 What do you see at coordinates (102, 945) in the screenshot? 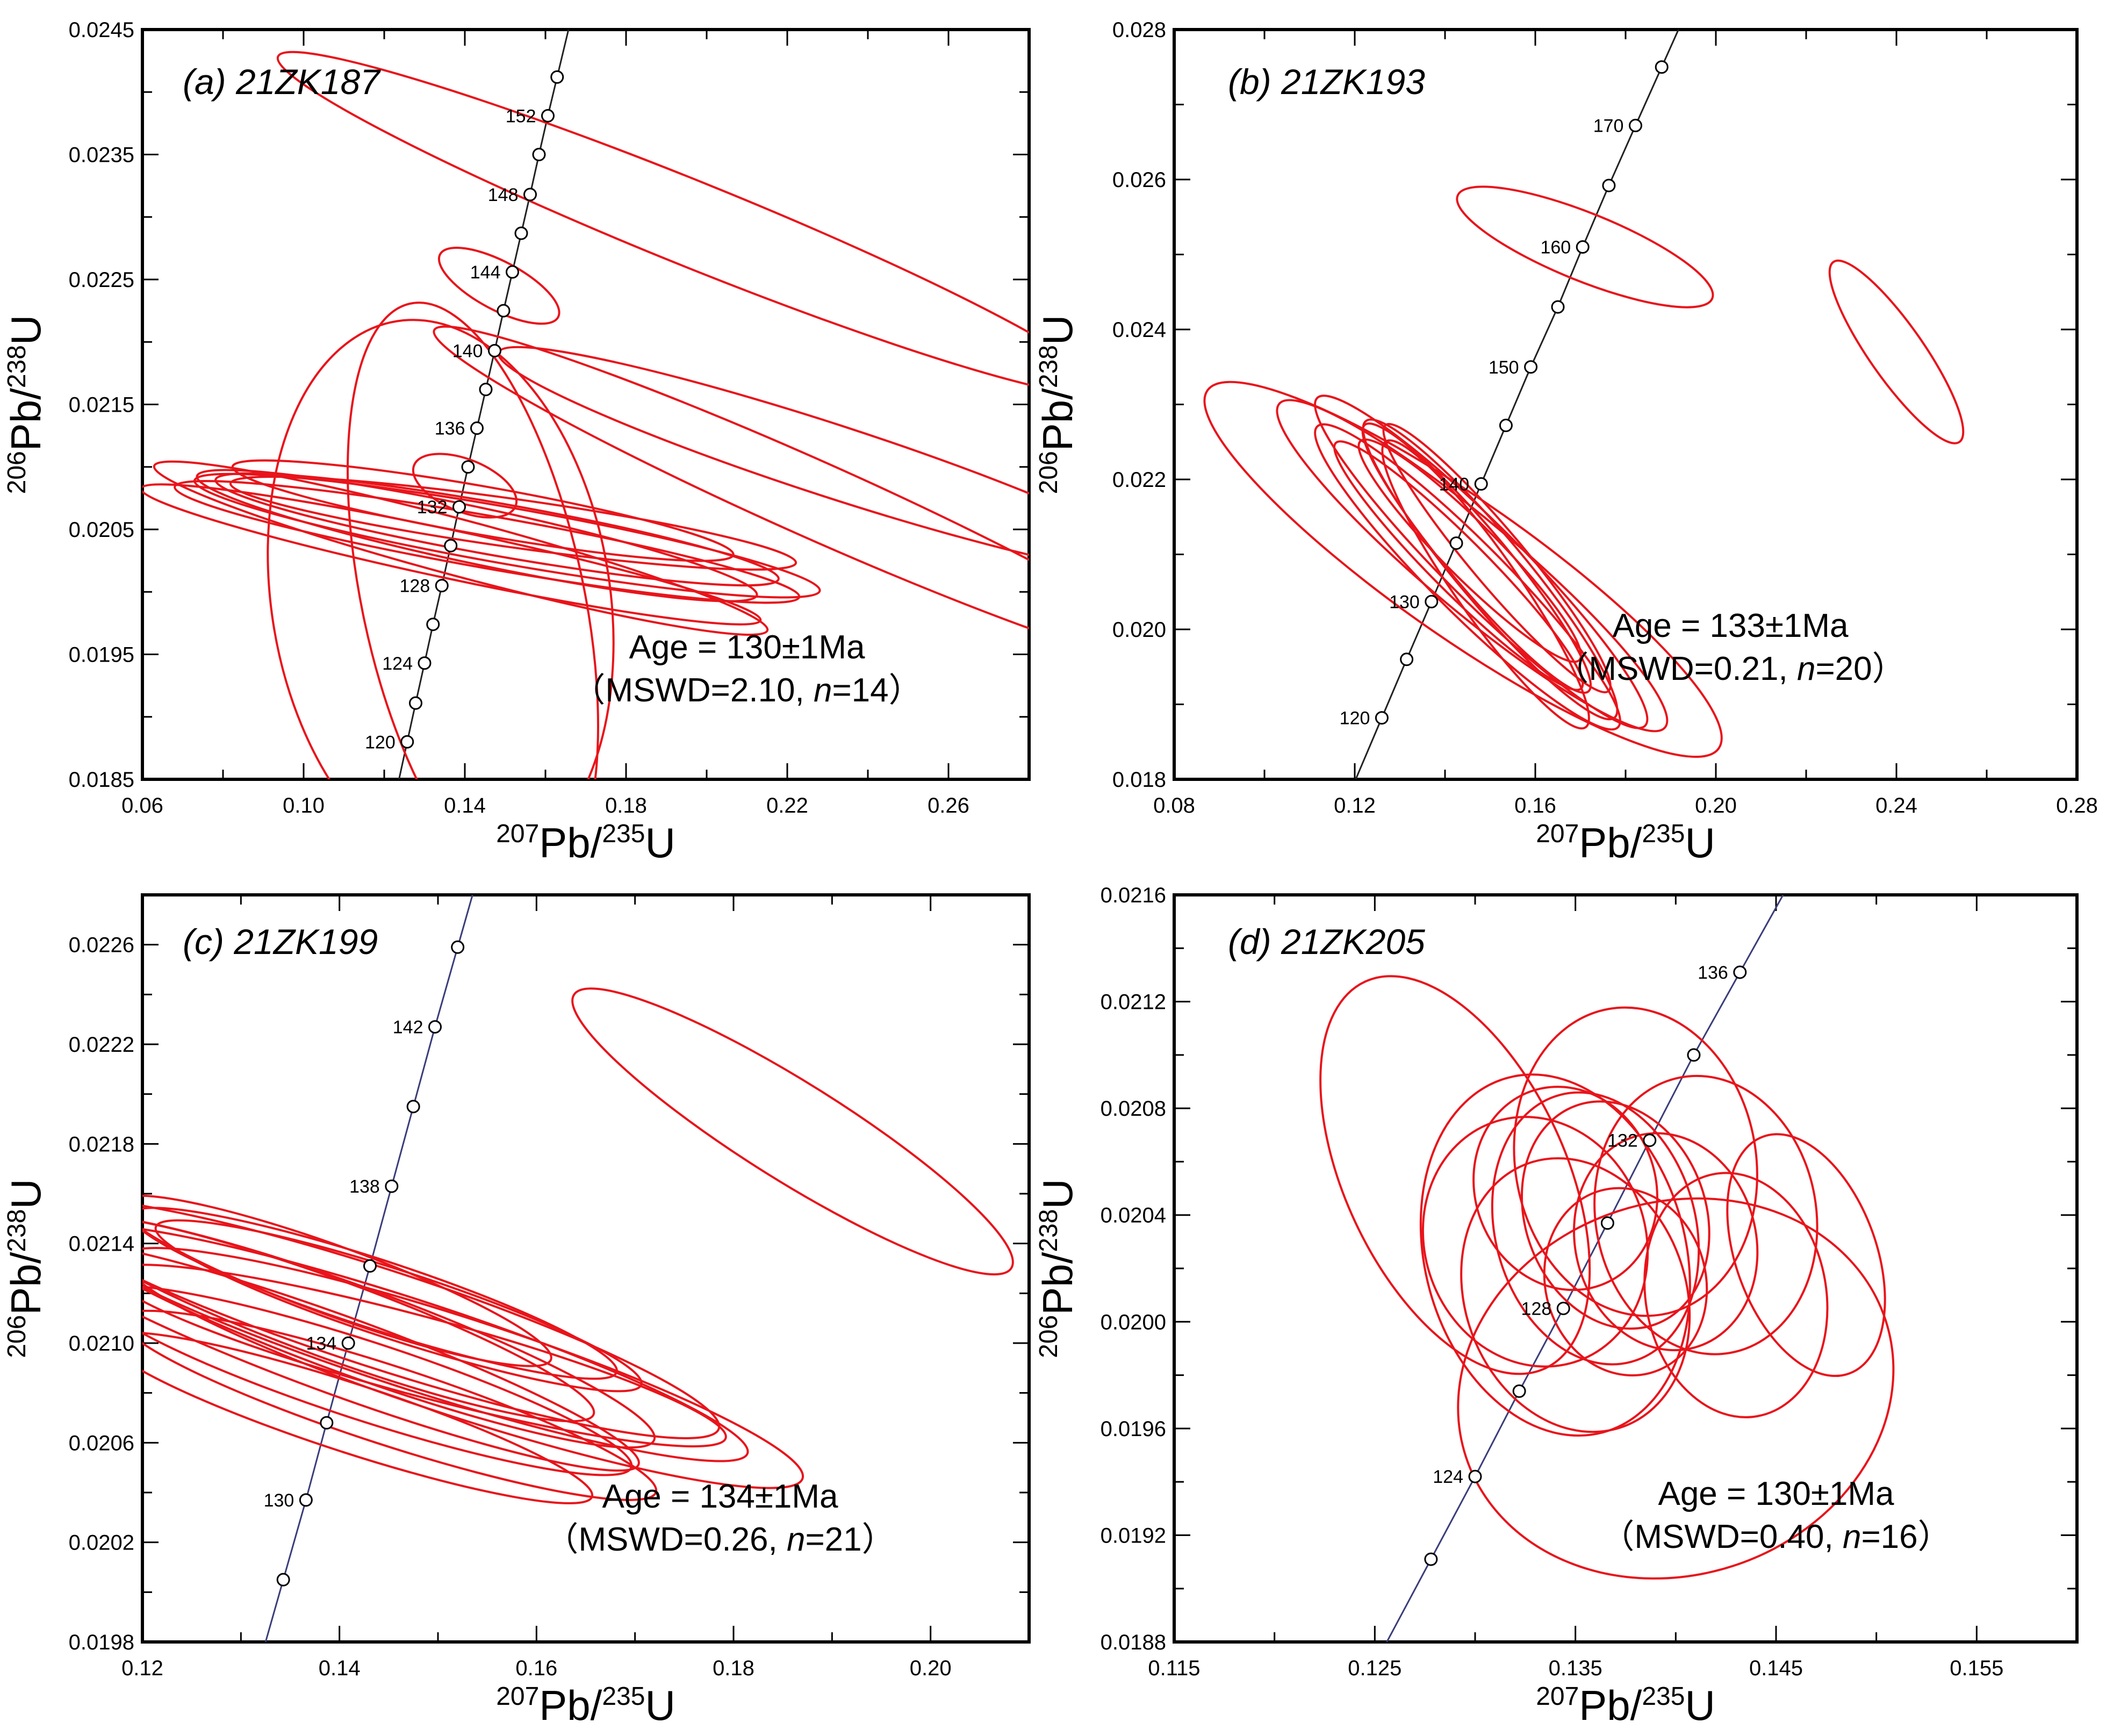
I see `y-tick-label: 0.0226` at bounding box center [102, 945].